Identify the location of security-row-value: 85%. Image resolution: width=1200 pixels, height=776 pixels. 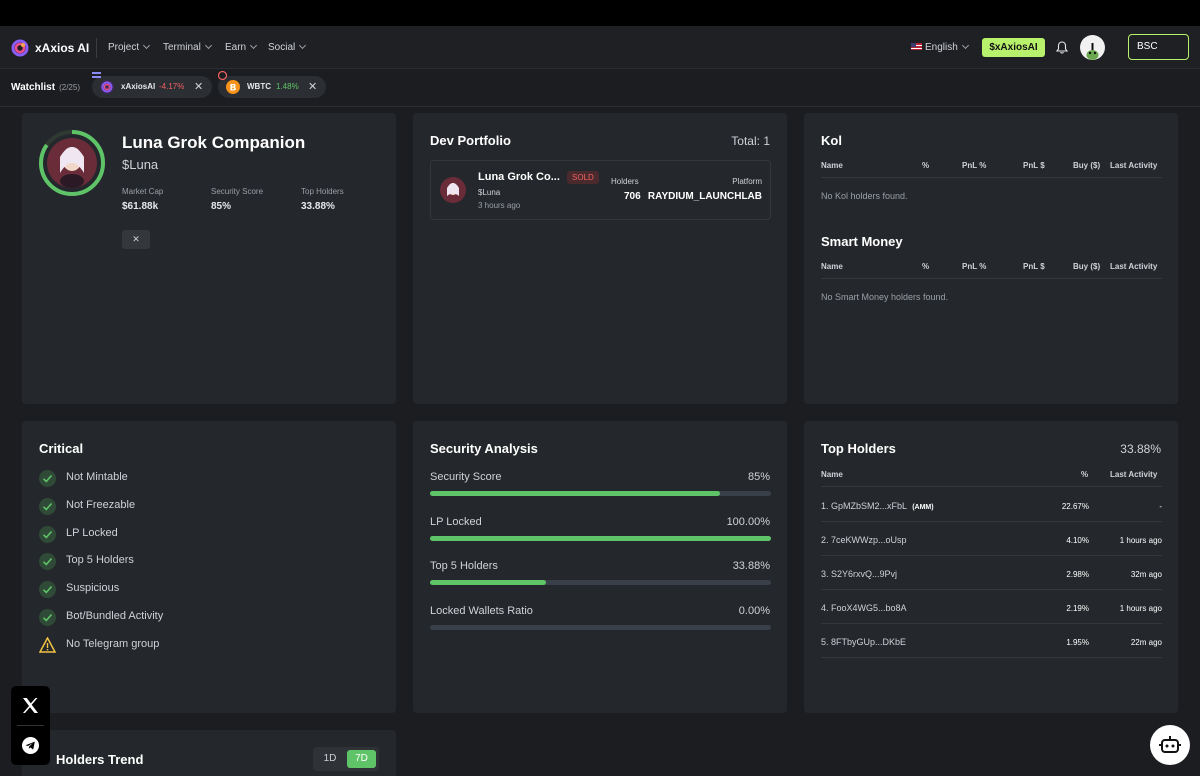
(758, 477).